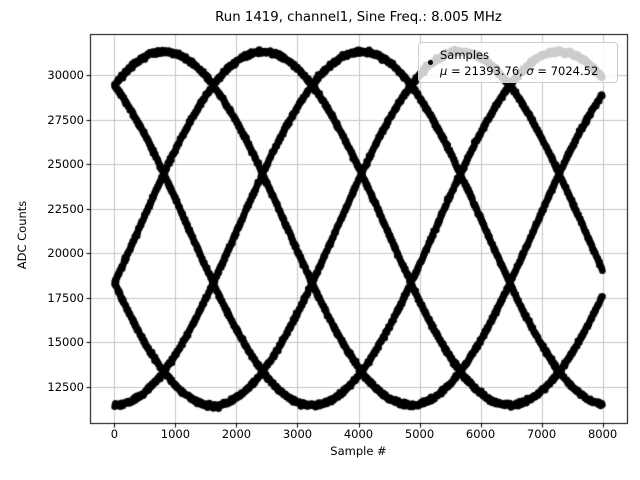 This screenshot has width=640, height=480. I want to click on x-tick-label: 5000, so click(419, 434).